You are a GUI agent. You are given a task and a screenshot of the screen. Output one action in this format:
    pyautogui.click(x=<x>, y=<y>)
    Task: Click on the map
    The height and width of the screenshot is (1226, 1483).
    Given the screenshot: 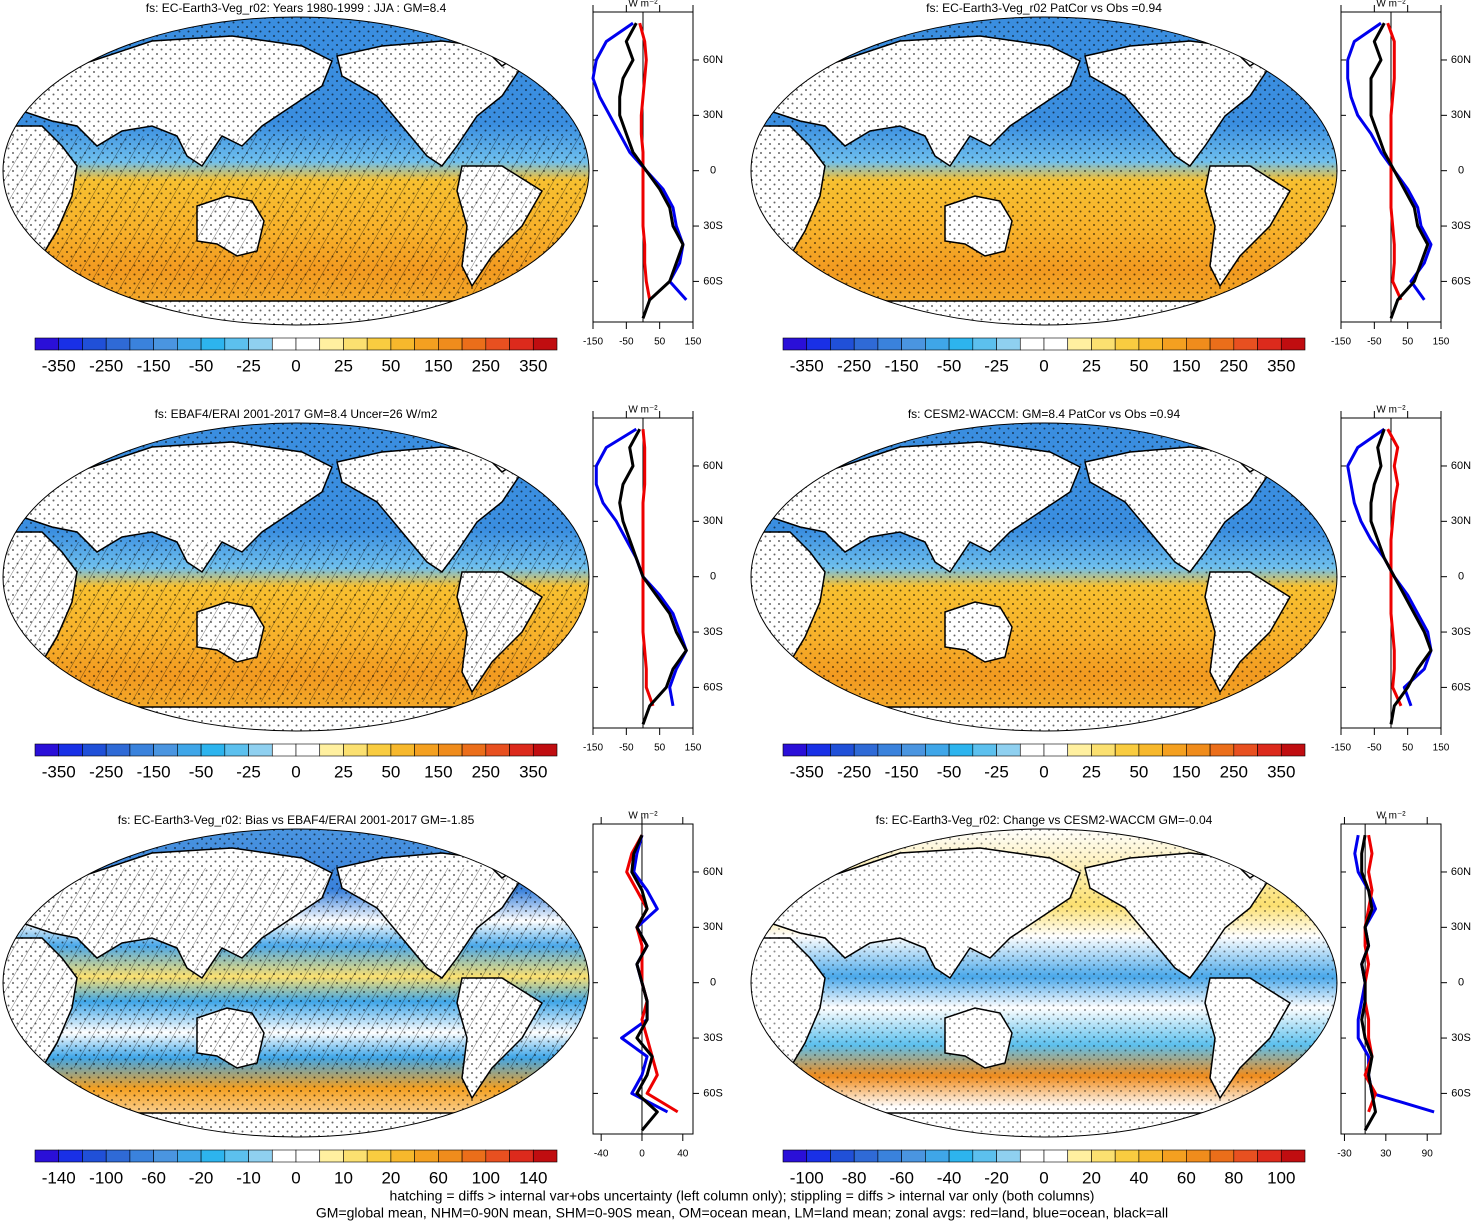 What is the action you would take?
    pyautogui.click(x=1044, y=983)
    